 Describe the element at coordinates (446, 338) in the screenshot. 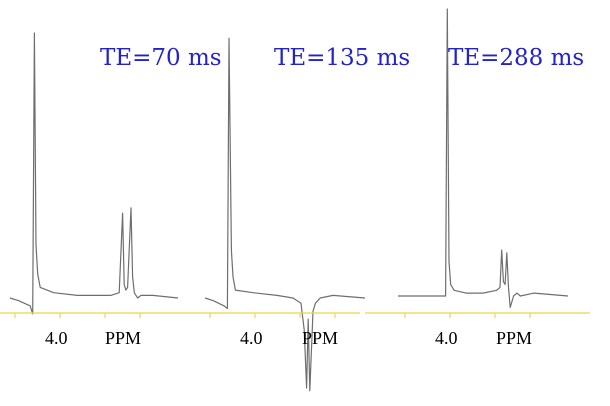

I see `te288-tick-4: 4.0` at that location.